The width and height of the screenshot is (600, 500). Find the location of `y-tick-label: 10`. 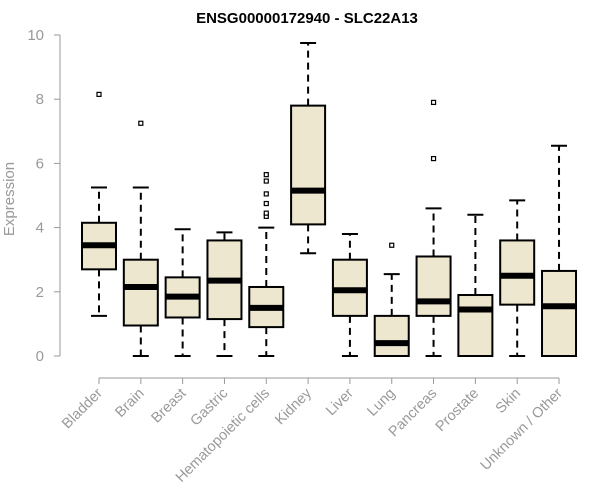

y-tick-label: 10 is located at coordinates (35, 35).